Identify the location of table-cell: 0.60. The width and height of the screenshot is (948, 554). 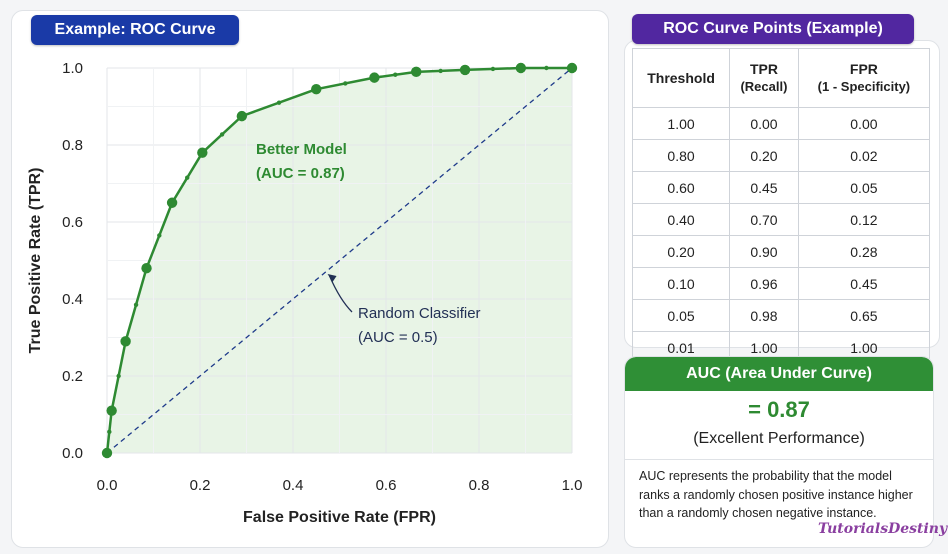
(681, 187).